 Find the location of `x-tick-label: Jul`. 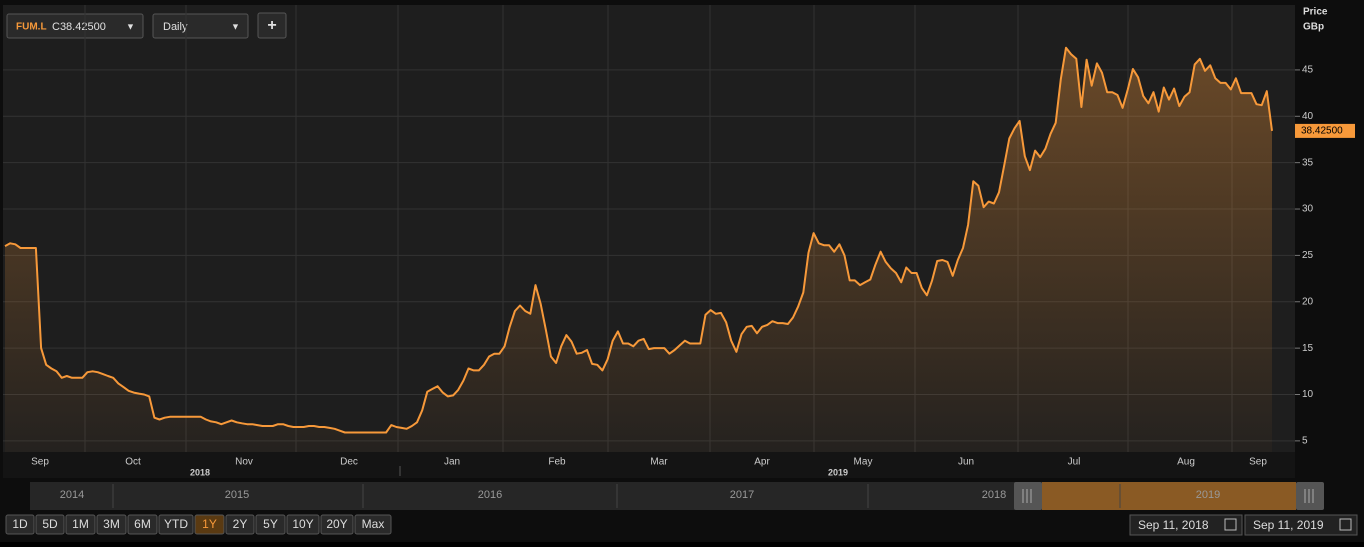

x-tick-label: Jul is located at coordinates (1074, 462).